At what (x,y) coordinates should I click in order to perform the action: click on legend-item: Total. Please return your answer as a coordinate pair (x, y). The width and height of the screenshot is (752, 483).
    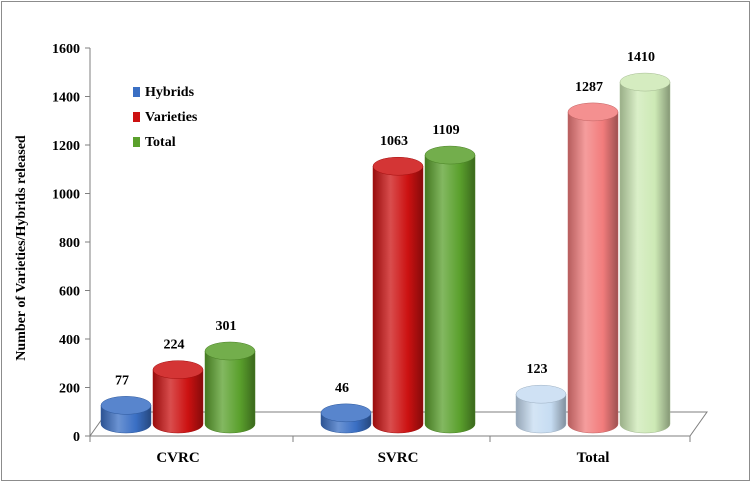
    Looking at the image, I should click on (154, 142).